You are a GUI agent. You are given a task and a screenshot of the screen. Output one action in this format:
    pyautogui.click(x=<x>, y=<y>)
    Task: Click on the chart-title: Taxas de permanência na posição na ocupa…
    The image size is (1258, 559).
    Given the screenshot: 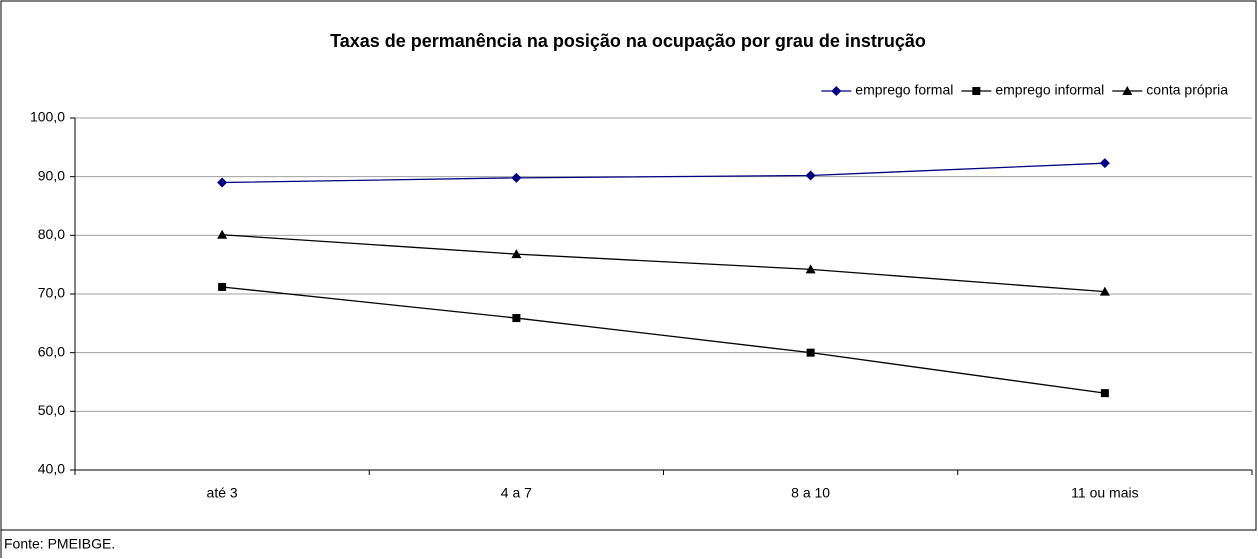 What is the action you would take?
    pyautogui.click(x=628, y=41)
    